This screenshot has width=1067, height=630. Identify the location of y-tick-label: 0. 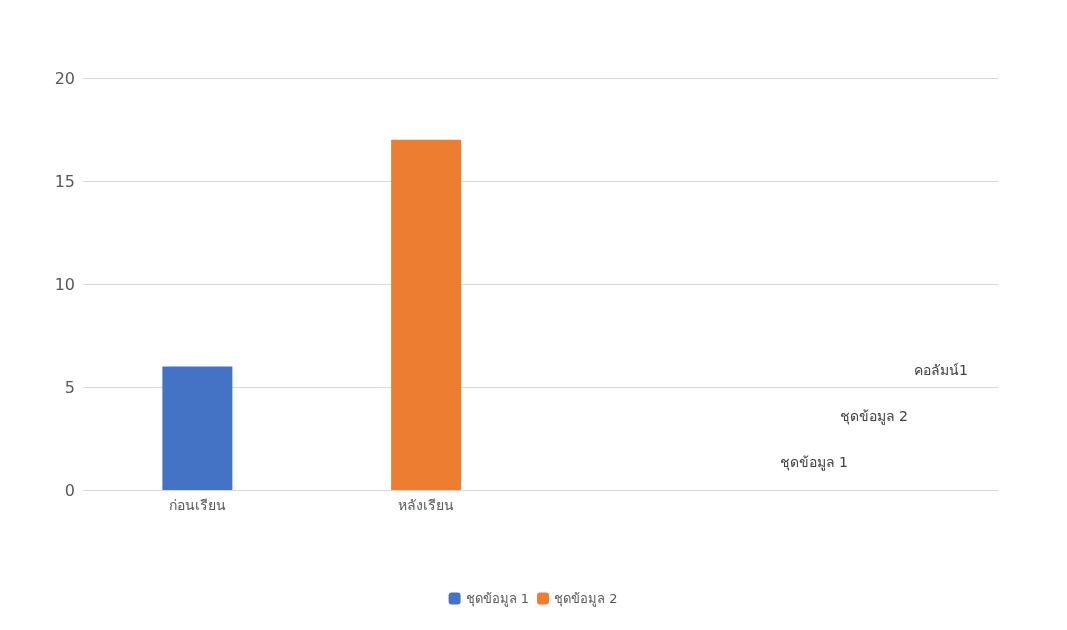
(69, 490).